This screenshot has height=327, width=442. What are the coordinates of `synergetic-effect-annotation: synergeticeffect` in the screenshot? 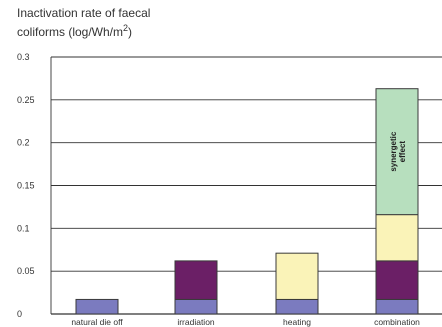 It's located at (398, 151).